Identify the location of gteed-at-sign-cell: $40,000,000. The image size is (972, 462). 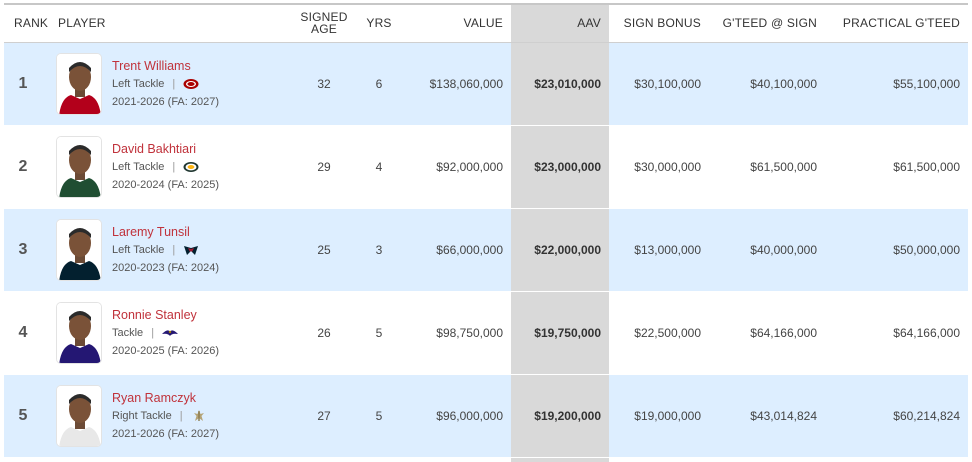
(767, 249).